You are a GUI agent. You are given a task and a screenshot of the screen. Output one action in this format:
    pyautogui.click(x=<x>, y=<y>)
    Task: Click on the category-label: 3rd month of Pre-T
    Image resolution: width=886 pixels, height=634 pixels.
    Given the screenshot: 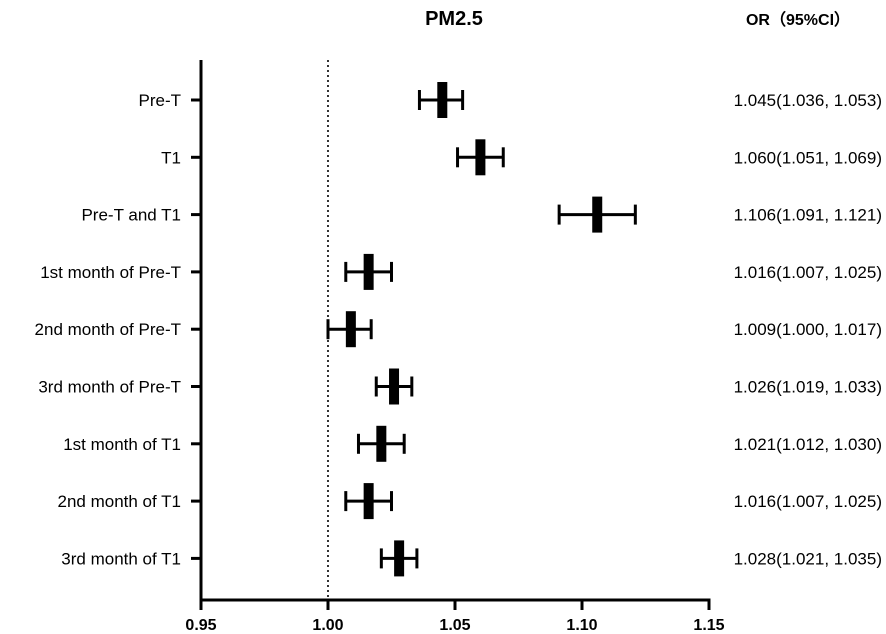 What is the action you would take?
    pyautogui.click(x=109, y=387)
    